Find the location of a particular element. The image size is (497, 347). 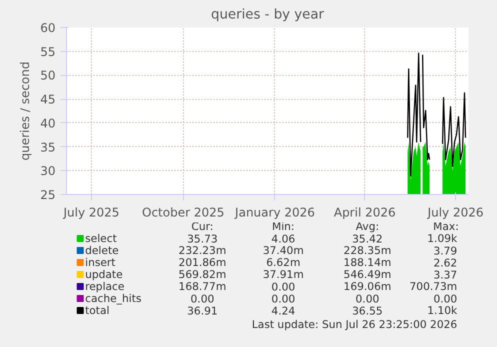

text: 35.73 is located at coordinates (202, 239).